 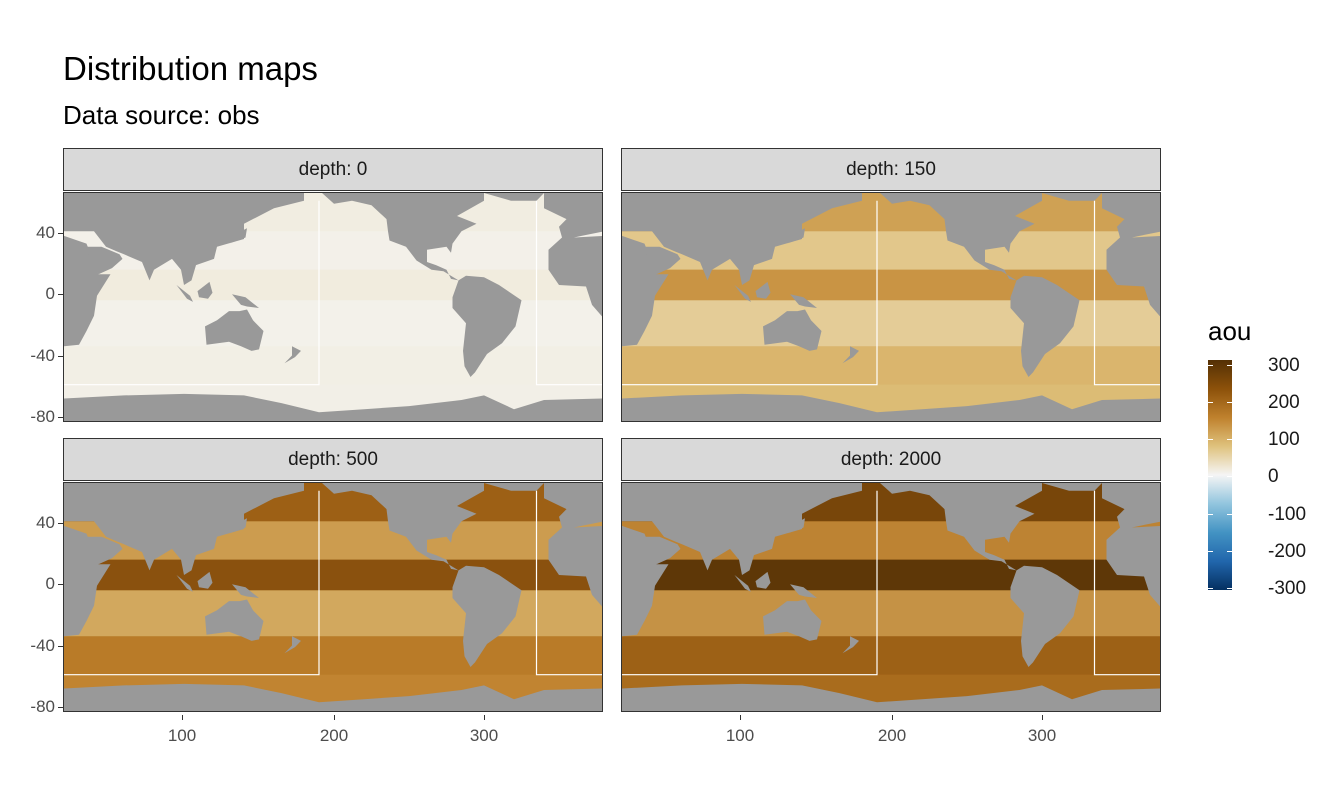 I want to click on facet-strip-label: depth: 2000, so click(x=891, y=459).